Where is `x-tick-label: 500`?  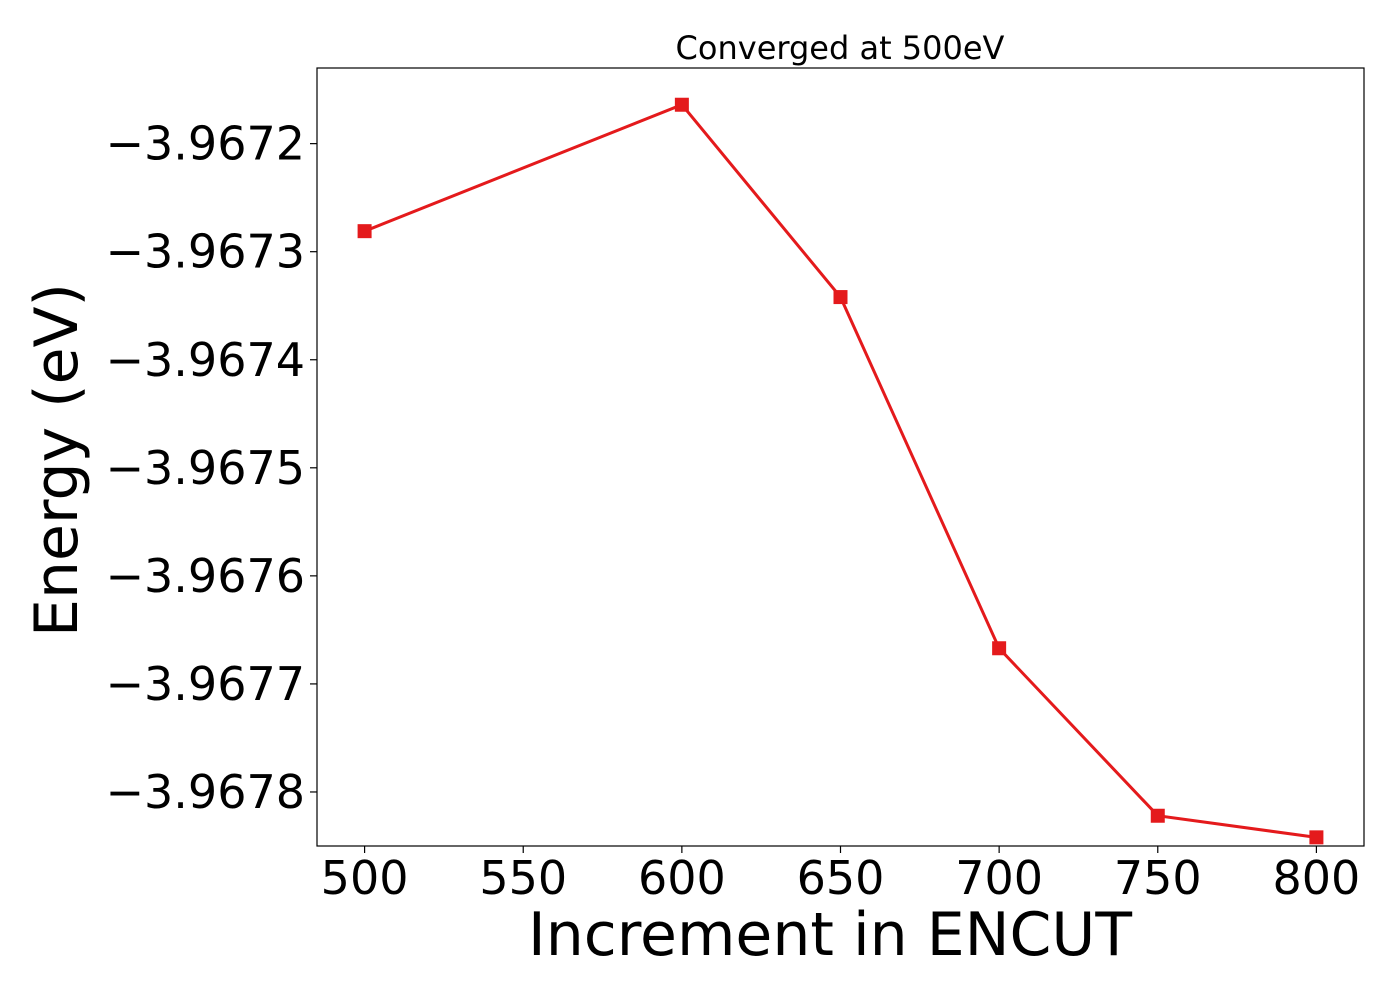
x-tick-label: 500 is located at coordinates (365, 878).